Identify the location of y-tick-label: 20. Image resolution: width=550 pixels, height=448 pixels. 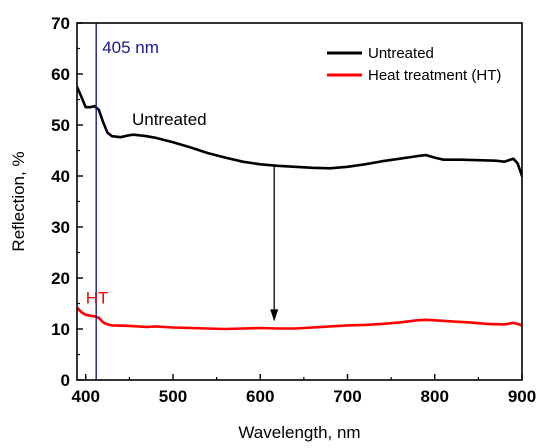
(60, 278).